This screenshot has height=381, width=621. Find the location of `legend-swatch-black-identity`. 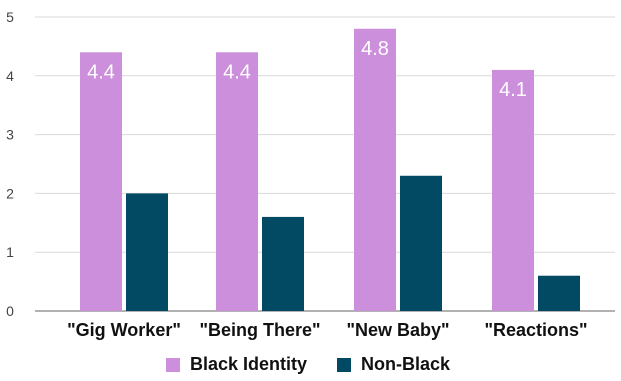

legend-swatch-black-identity is located at coordinates (173, 365).